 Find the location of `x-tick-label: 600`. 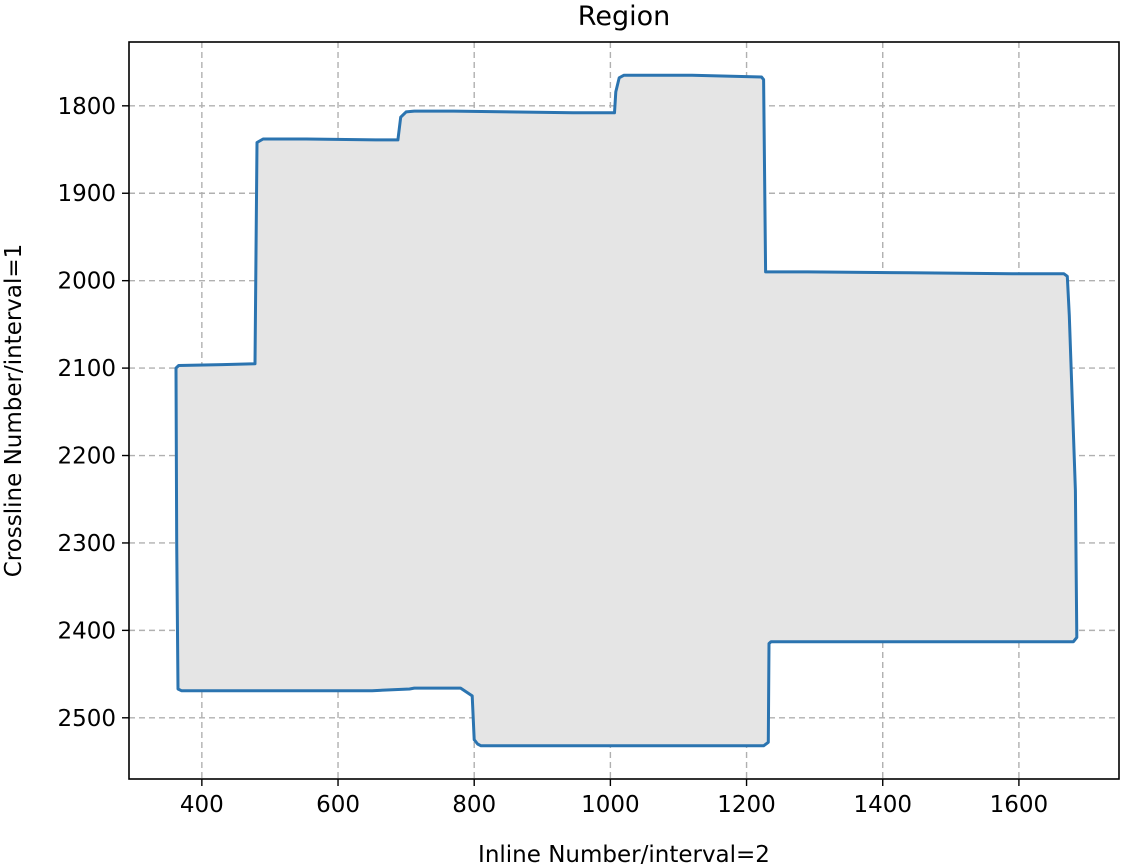

x-tick-label: 600 is located at coordinates (338, 805).